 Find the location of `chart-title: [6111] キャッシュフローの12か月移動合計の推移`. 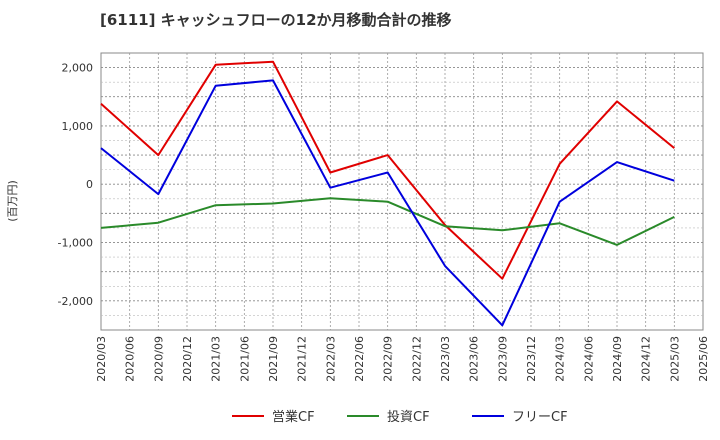

chart-title: [6111] キャッシュフローの12か月移動合計の推移 is located at coordinates (276, 20).